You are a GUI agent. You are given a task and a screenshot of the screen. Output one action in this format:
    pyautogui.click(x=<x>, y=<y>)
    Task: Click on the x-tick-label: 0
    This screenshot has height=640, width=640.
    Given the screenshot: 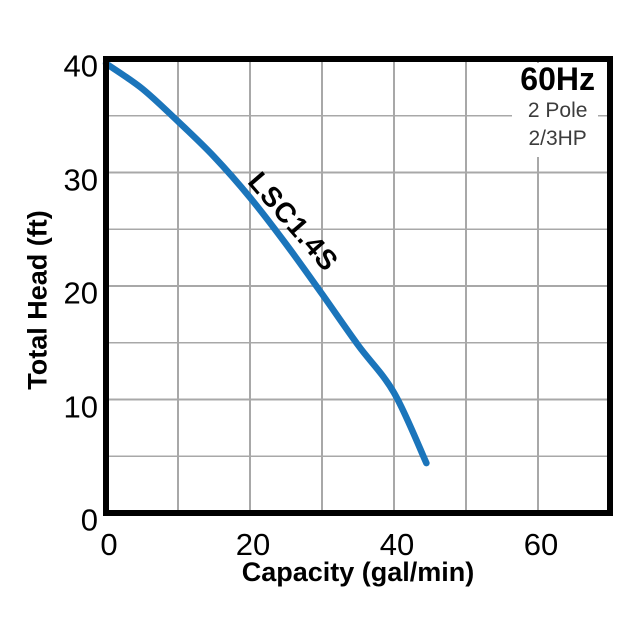 What is the action you would take?
    pyautogui.click(x=109, y=544)
    